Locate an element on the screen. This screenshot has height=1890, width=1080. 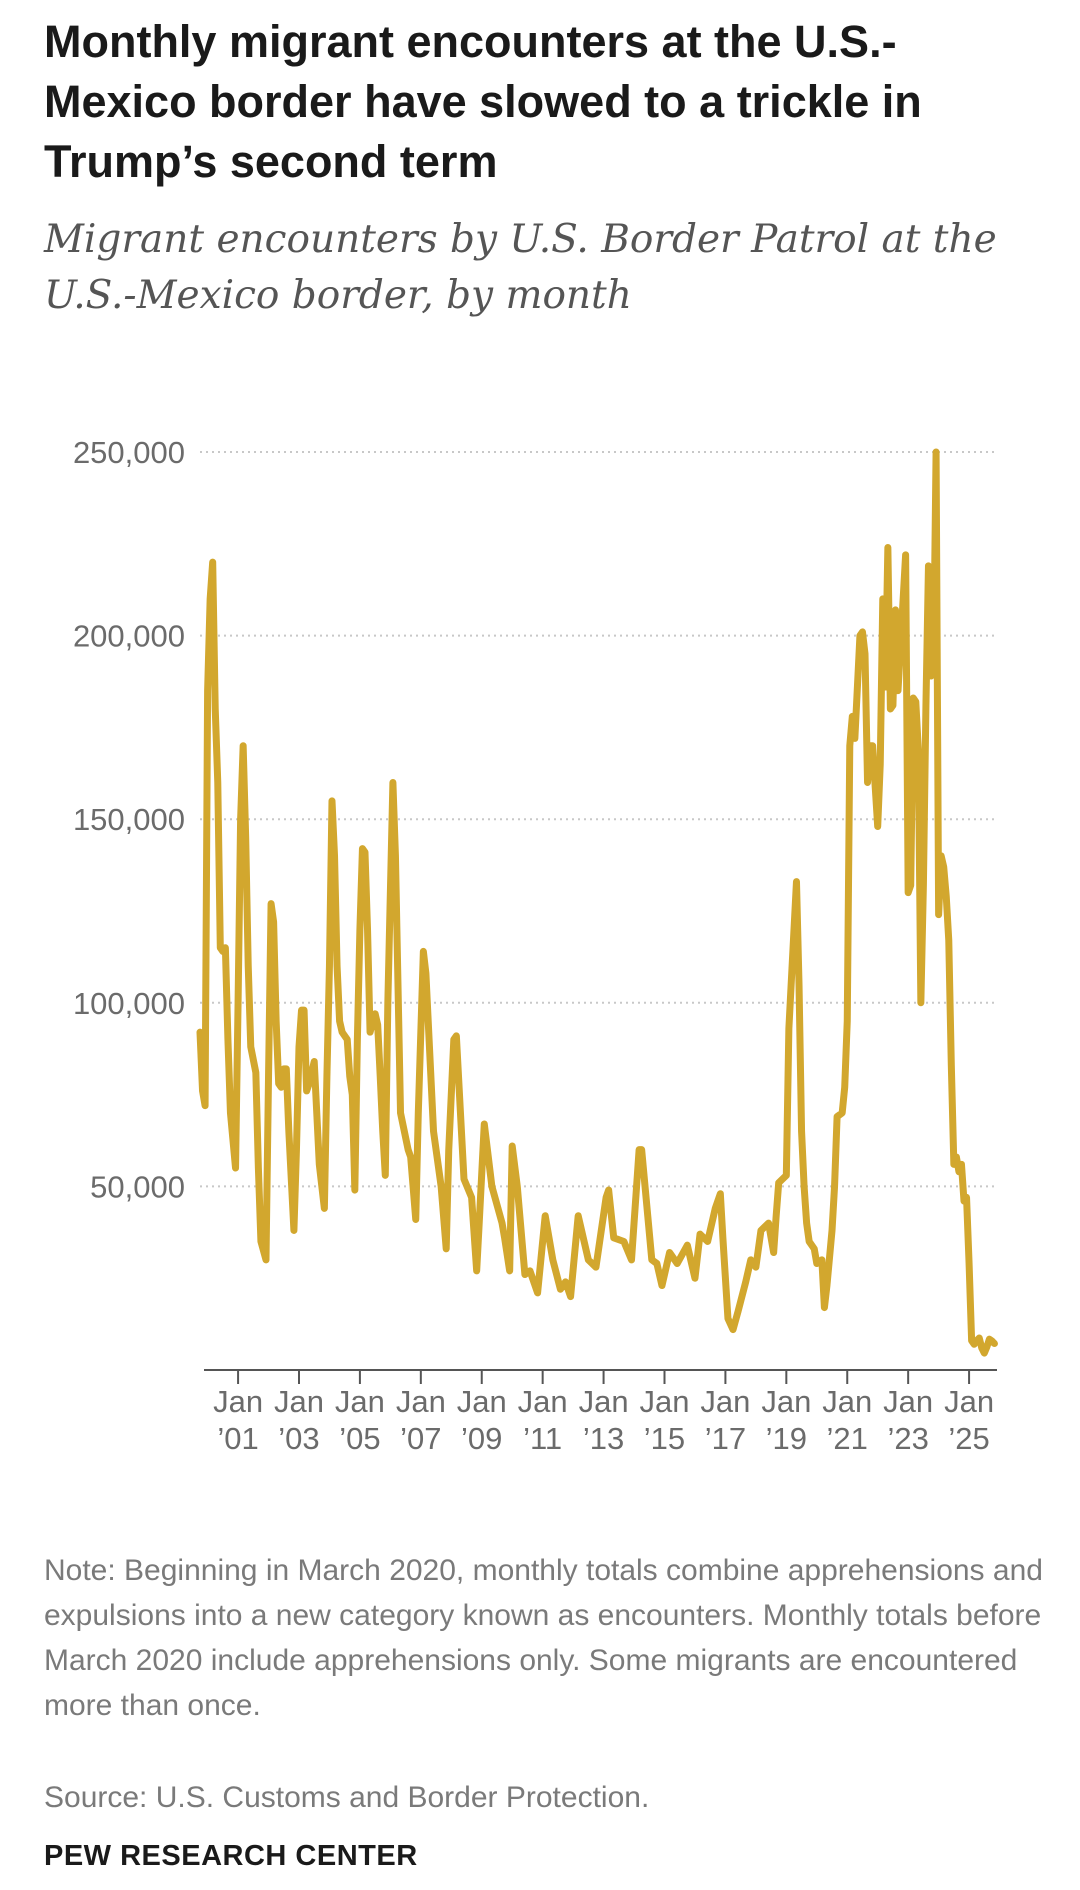
x-tick-label: Jan ’09 is located at coordinates (482, 1420).